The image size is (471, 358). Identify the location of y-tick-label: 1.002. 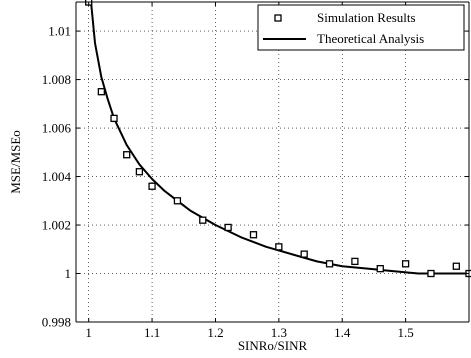
(56, 225).